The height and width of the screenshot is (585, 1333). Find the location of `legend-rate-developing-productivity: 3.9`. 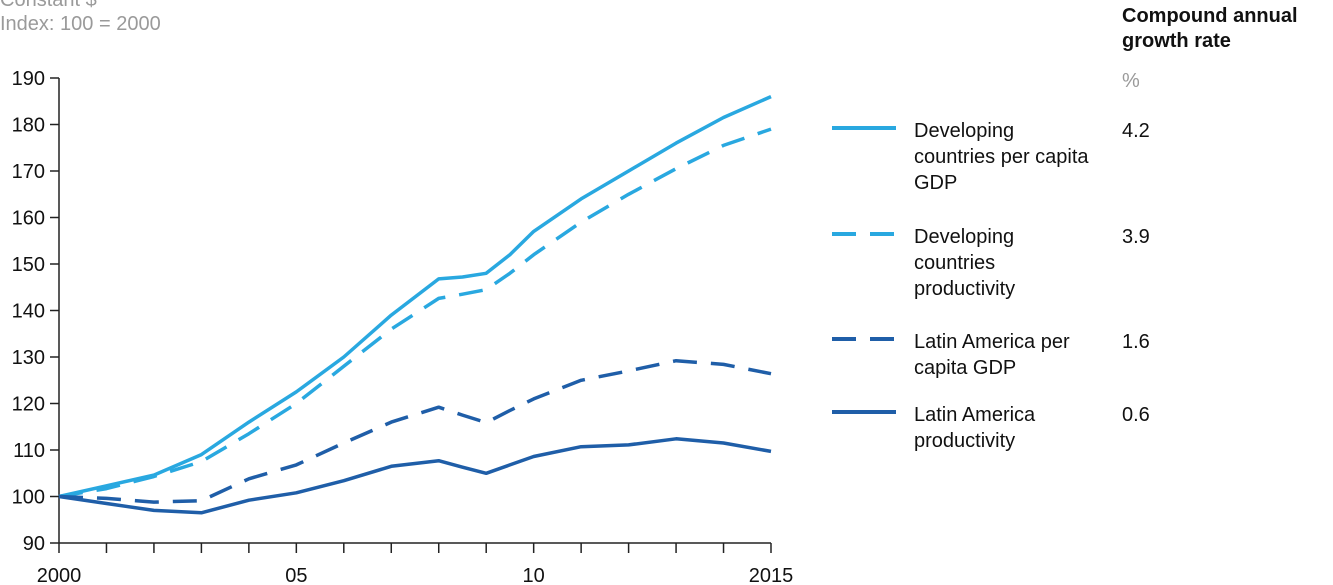

legend-rate-developing-productivity: 3.9 is located at coordinates (1136, 237).